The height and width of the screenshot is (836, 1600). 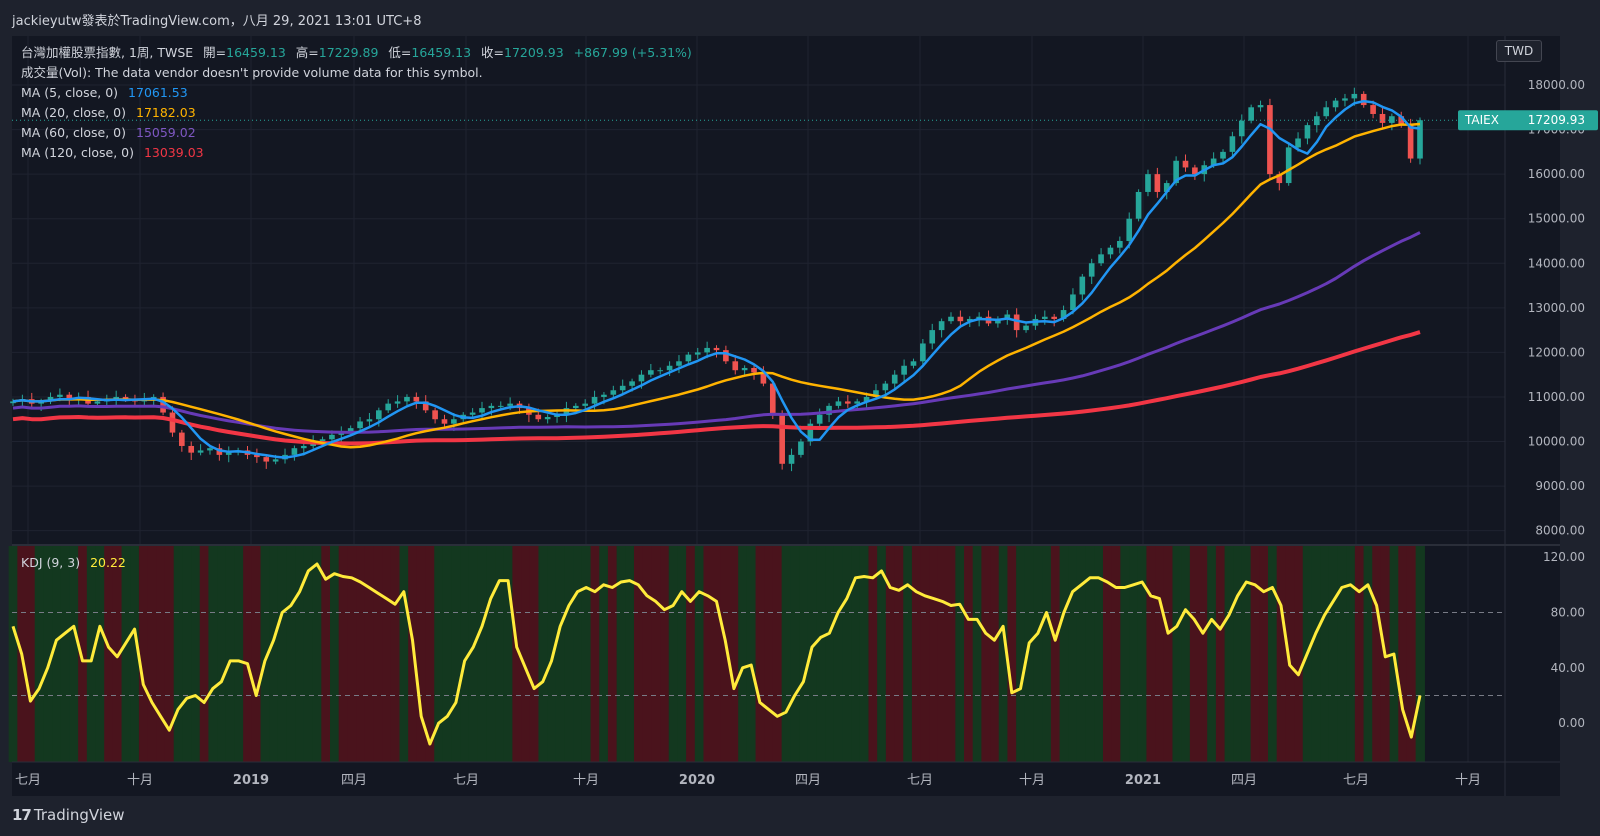 What do you see at coordinates (74, 132) in the screenshot?
I see `ma60-label: MA (60, close, 0)` at bounding box center [74, 132].